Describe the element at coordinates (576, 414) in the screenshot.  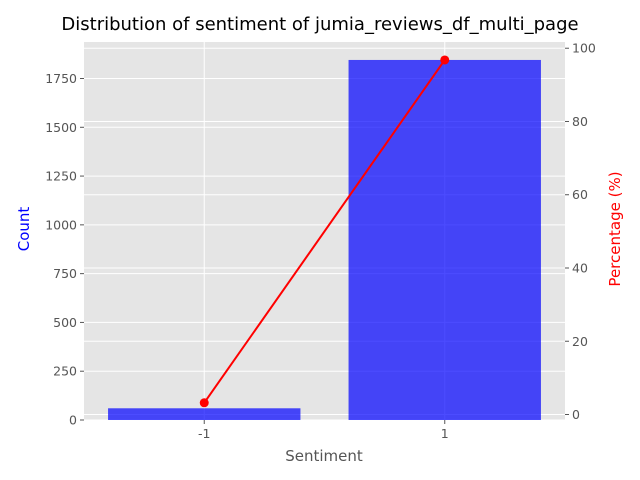
I see `y2-tick-label: 0` at that location.